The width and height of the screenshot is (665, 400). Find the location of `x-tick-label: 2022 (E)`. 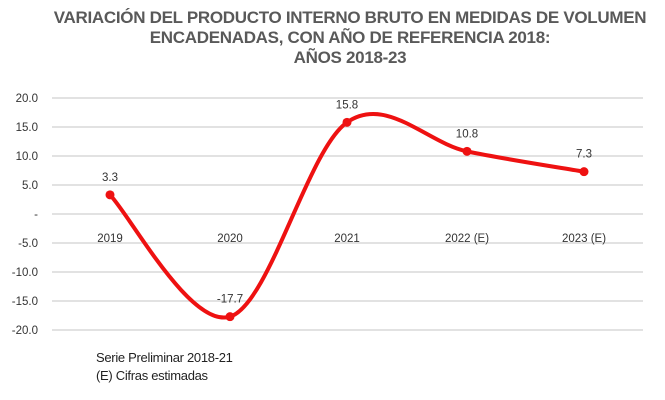

x-tick-label: 2022 (E) is located at coordinates (467, 239).